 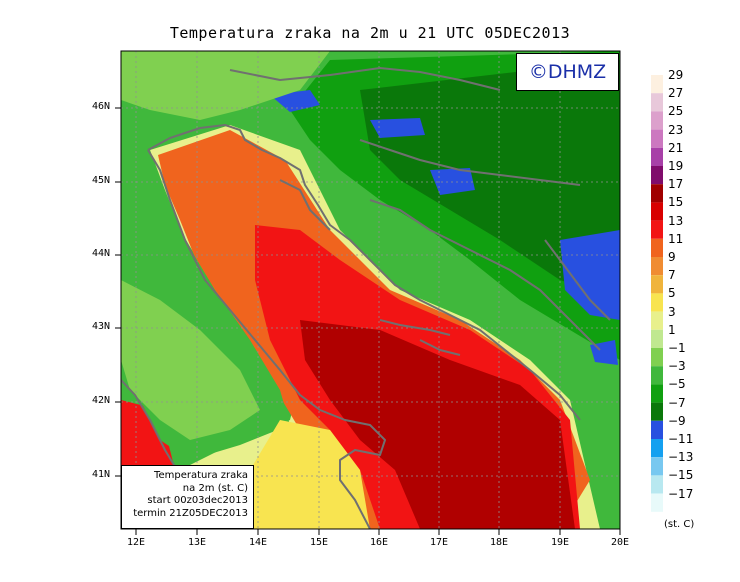 What do you see at coordinates (439, 542) in the screenshot?
I see `lon-label: 17E` at bounding box center [439, 542].